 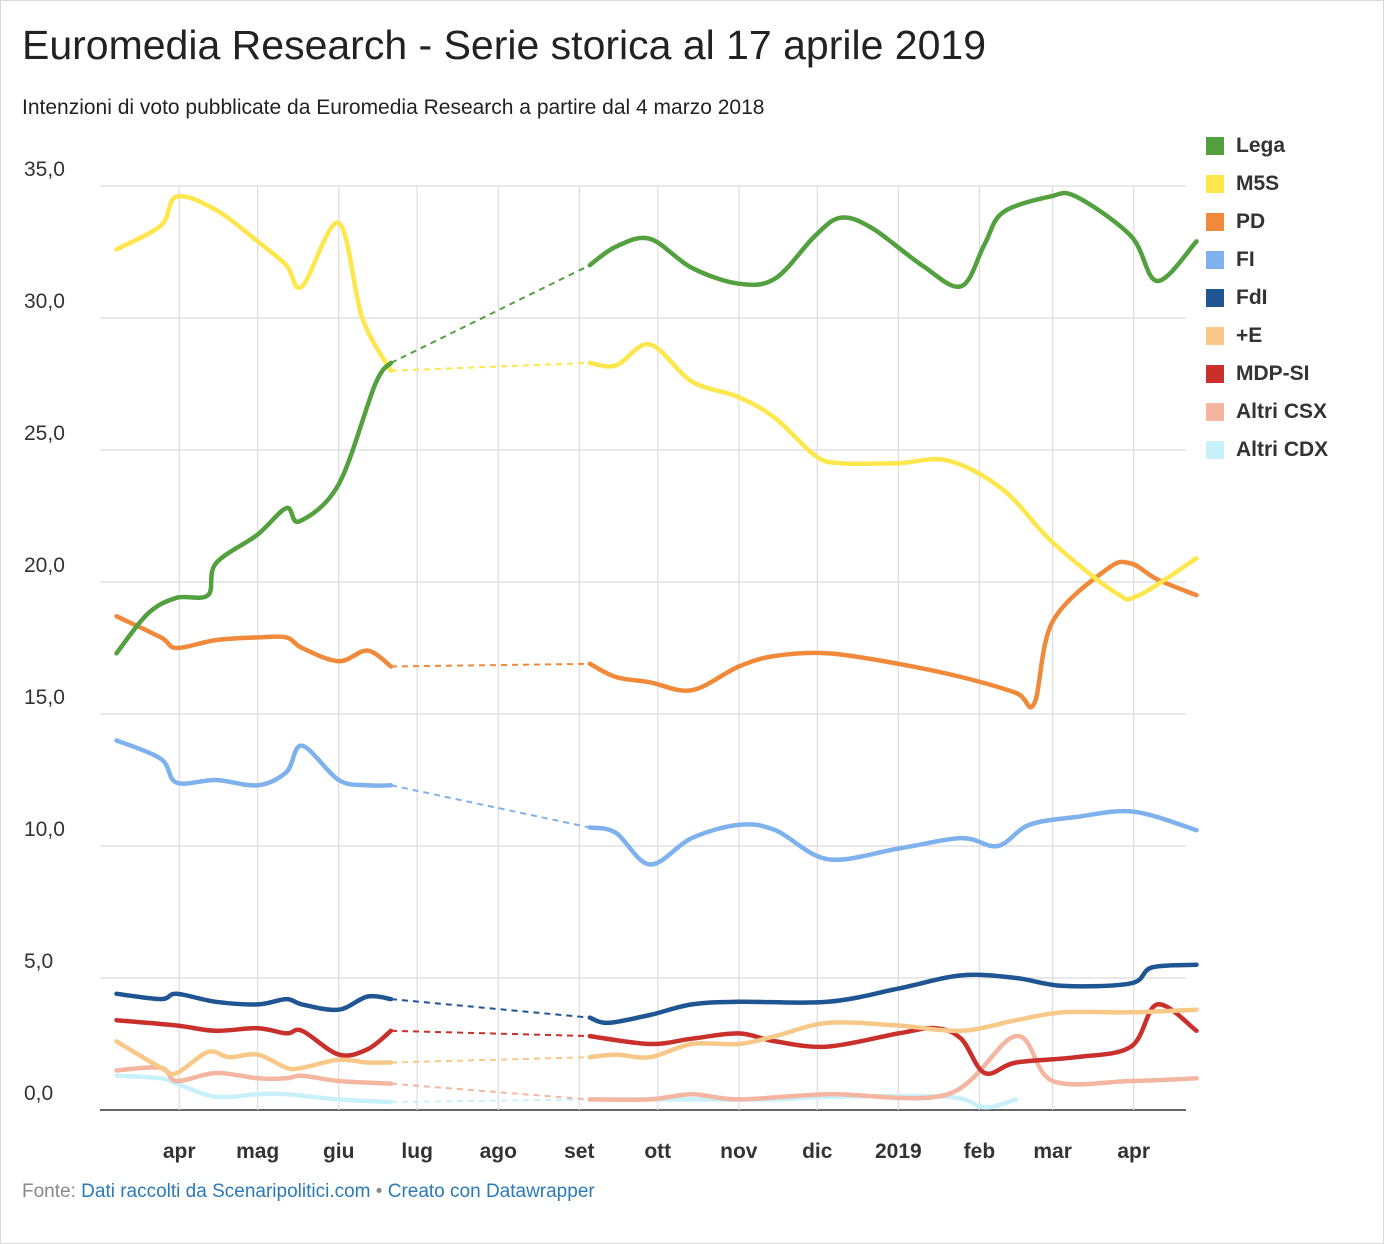 What do you see at coordinates (739, 1151) in the screenshot?
I see `x-tick-label: nov` at bounding box center [739, 1151].